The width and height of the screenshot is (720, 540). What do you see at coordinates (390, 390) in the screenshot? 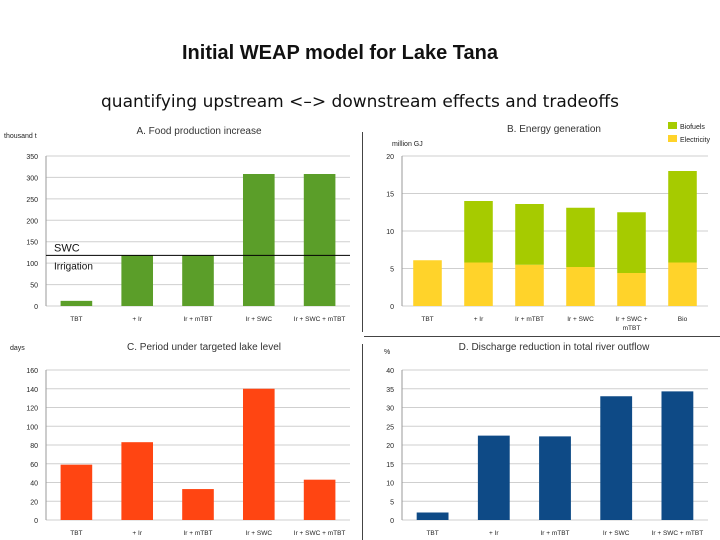
I see `y-tick-label: 35` at bounding box center [390, 390].